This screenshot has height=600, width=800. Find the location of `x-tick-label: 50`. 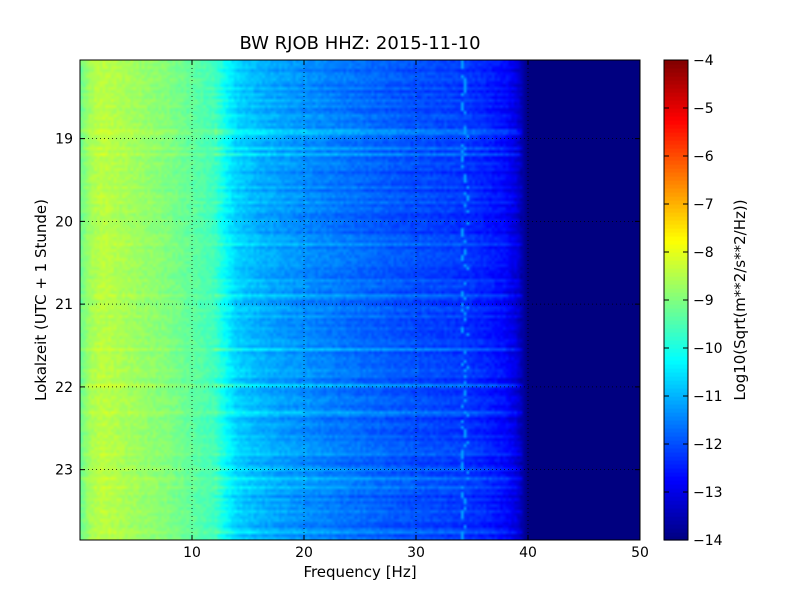

x-tick-label: 50 is located at coordinates (640, 553).